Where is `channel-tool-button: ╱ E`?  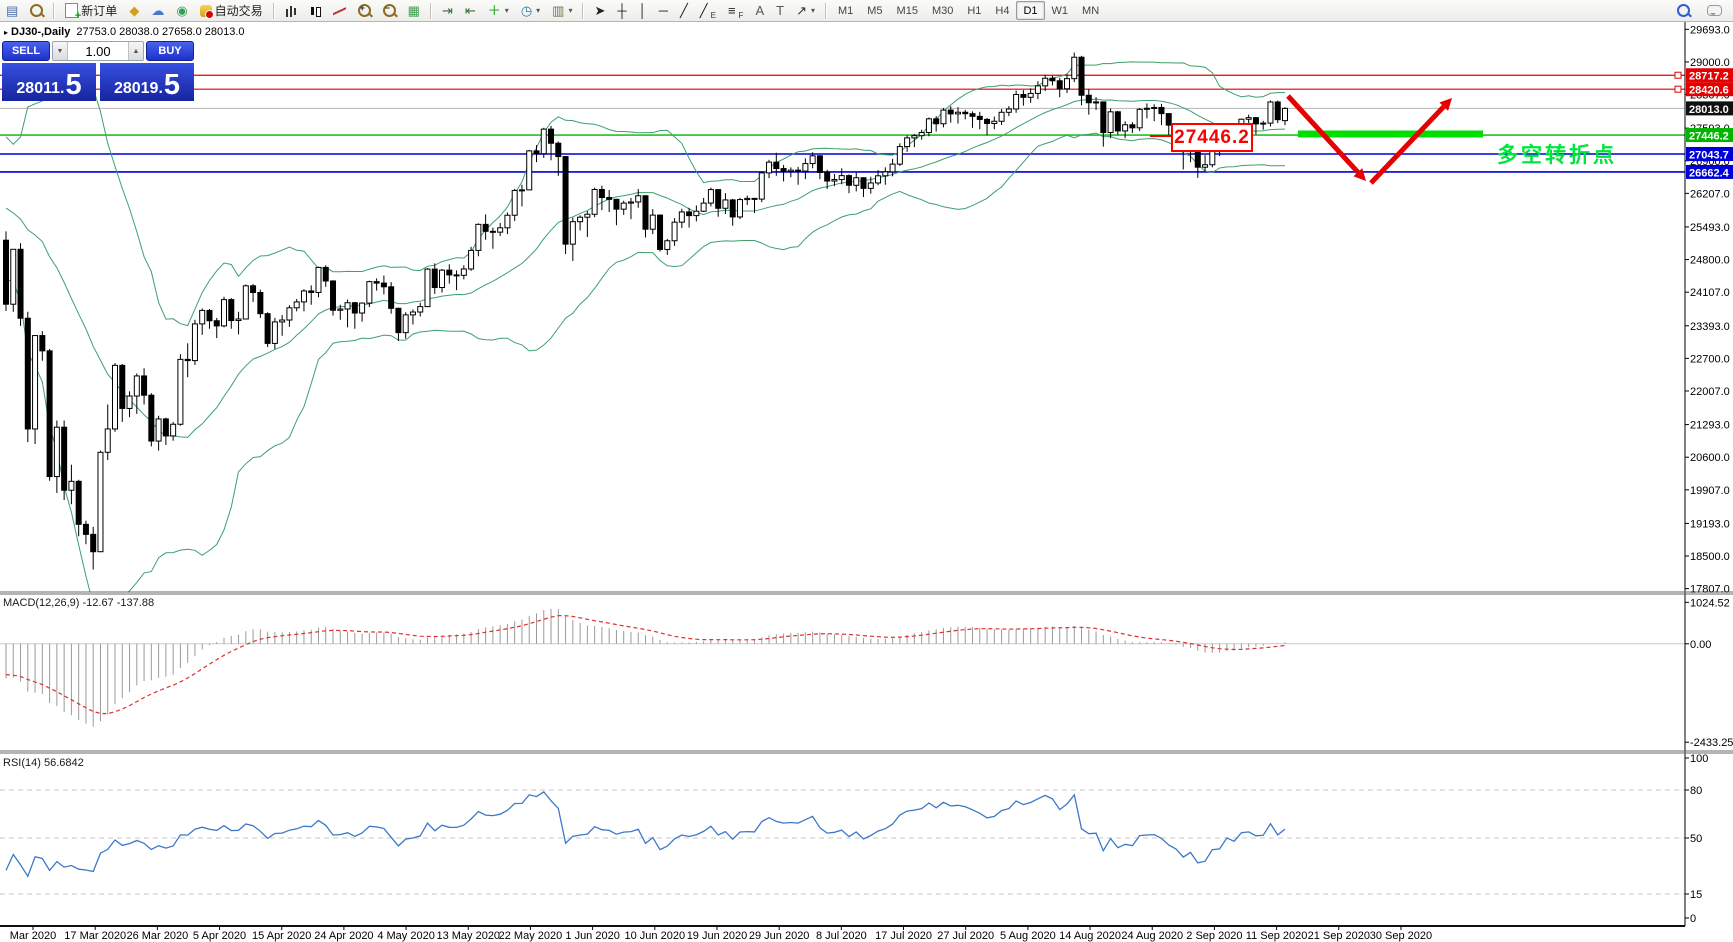
channel-tool-button: ╱ E is located at coordinates (708, 11).